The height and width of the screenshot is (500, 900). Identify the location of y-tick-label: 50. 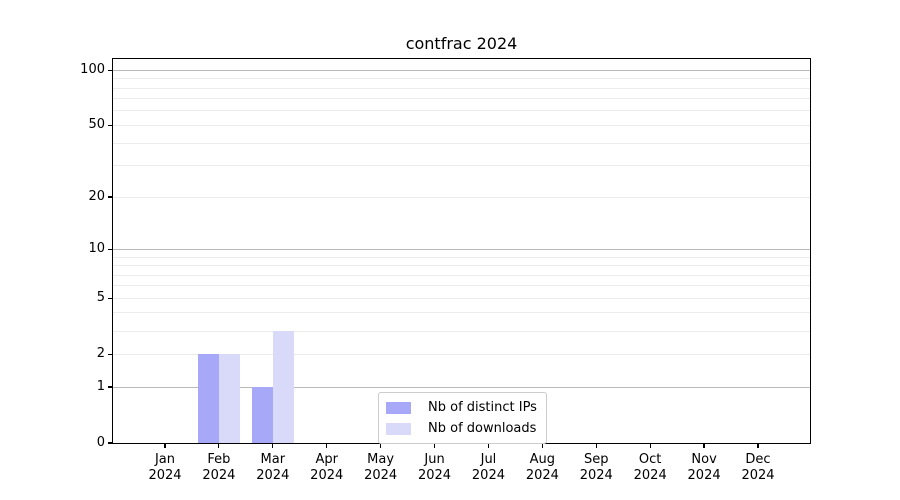
(96, 125).